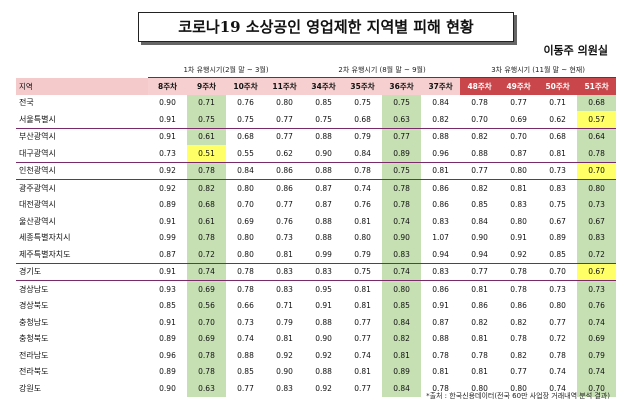  Describe the element at coordinates (37, 188) in the screenshot. I see `region-cell: 광주광역시` at that location.